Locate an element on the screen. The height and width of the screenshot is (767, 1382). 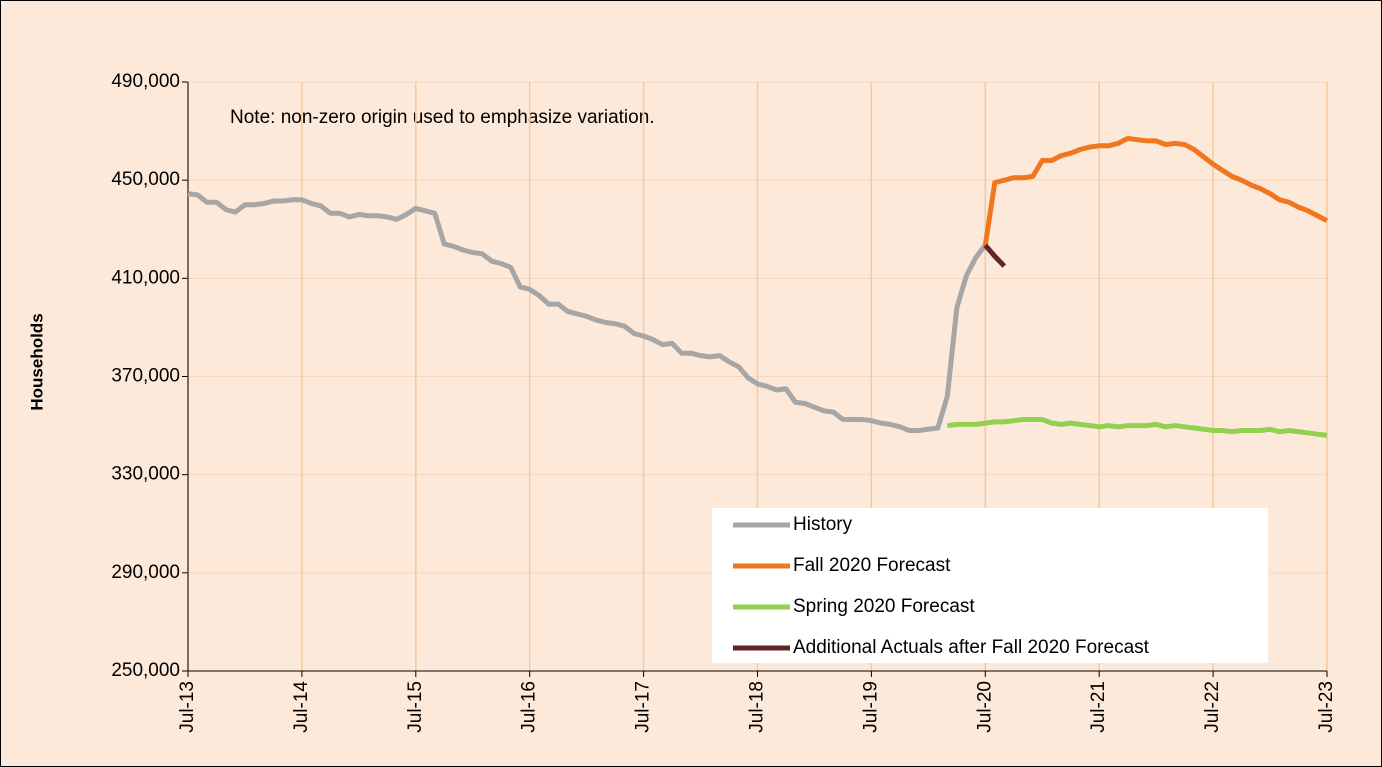
y-tick-label: 410,000 is located at coordinates (145, 277).